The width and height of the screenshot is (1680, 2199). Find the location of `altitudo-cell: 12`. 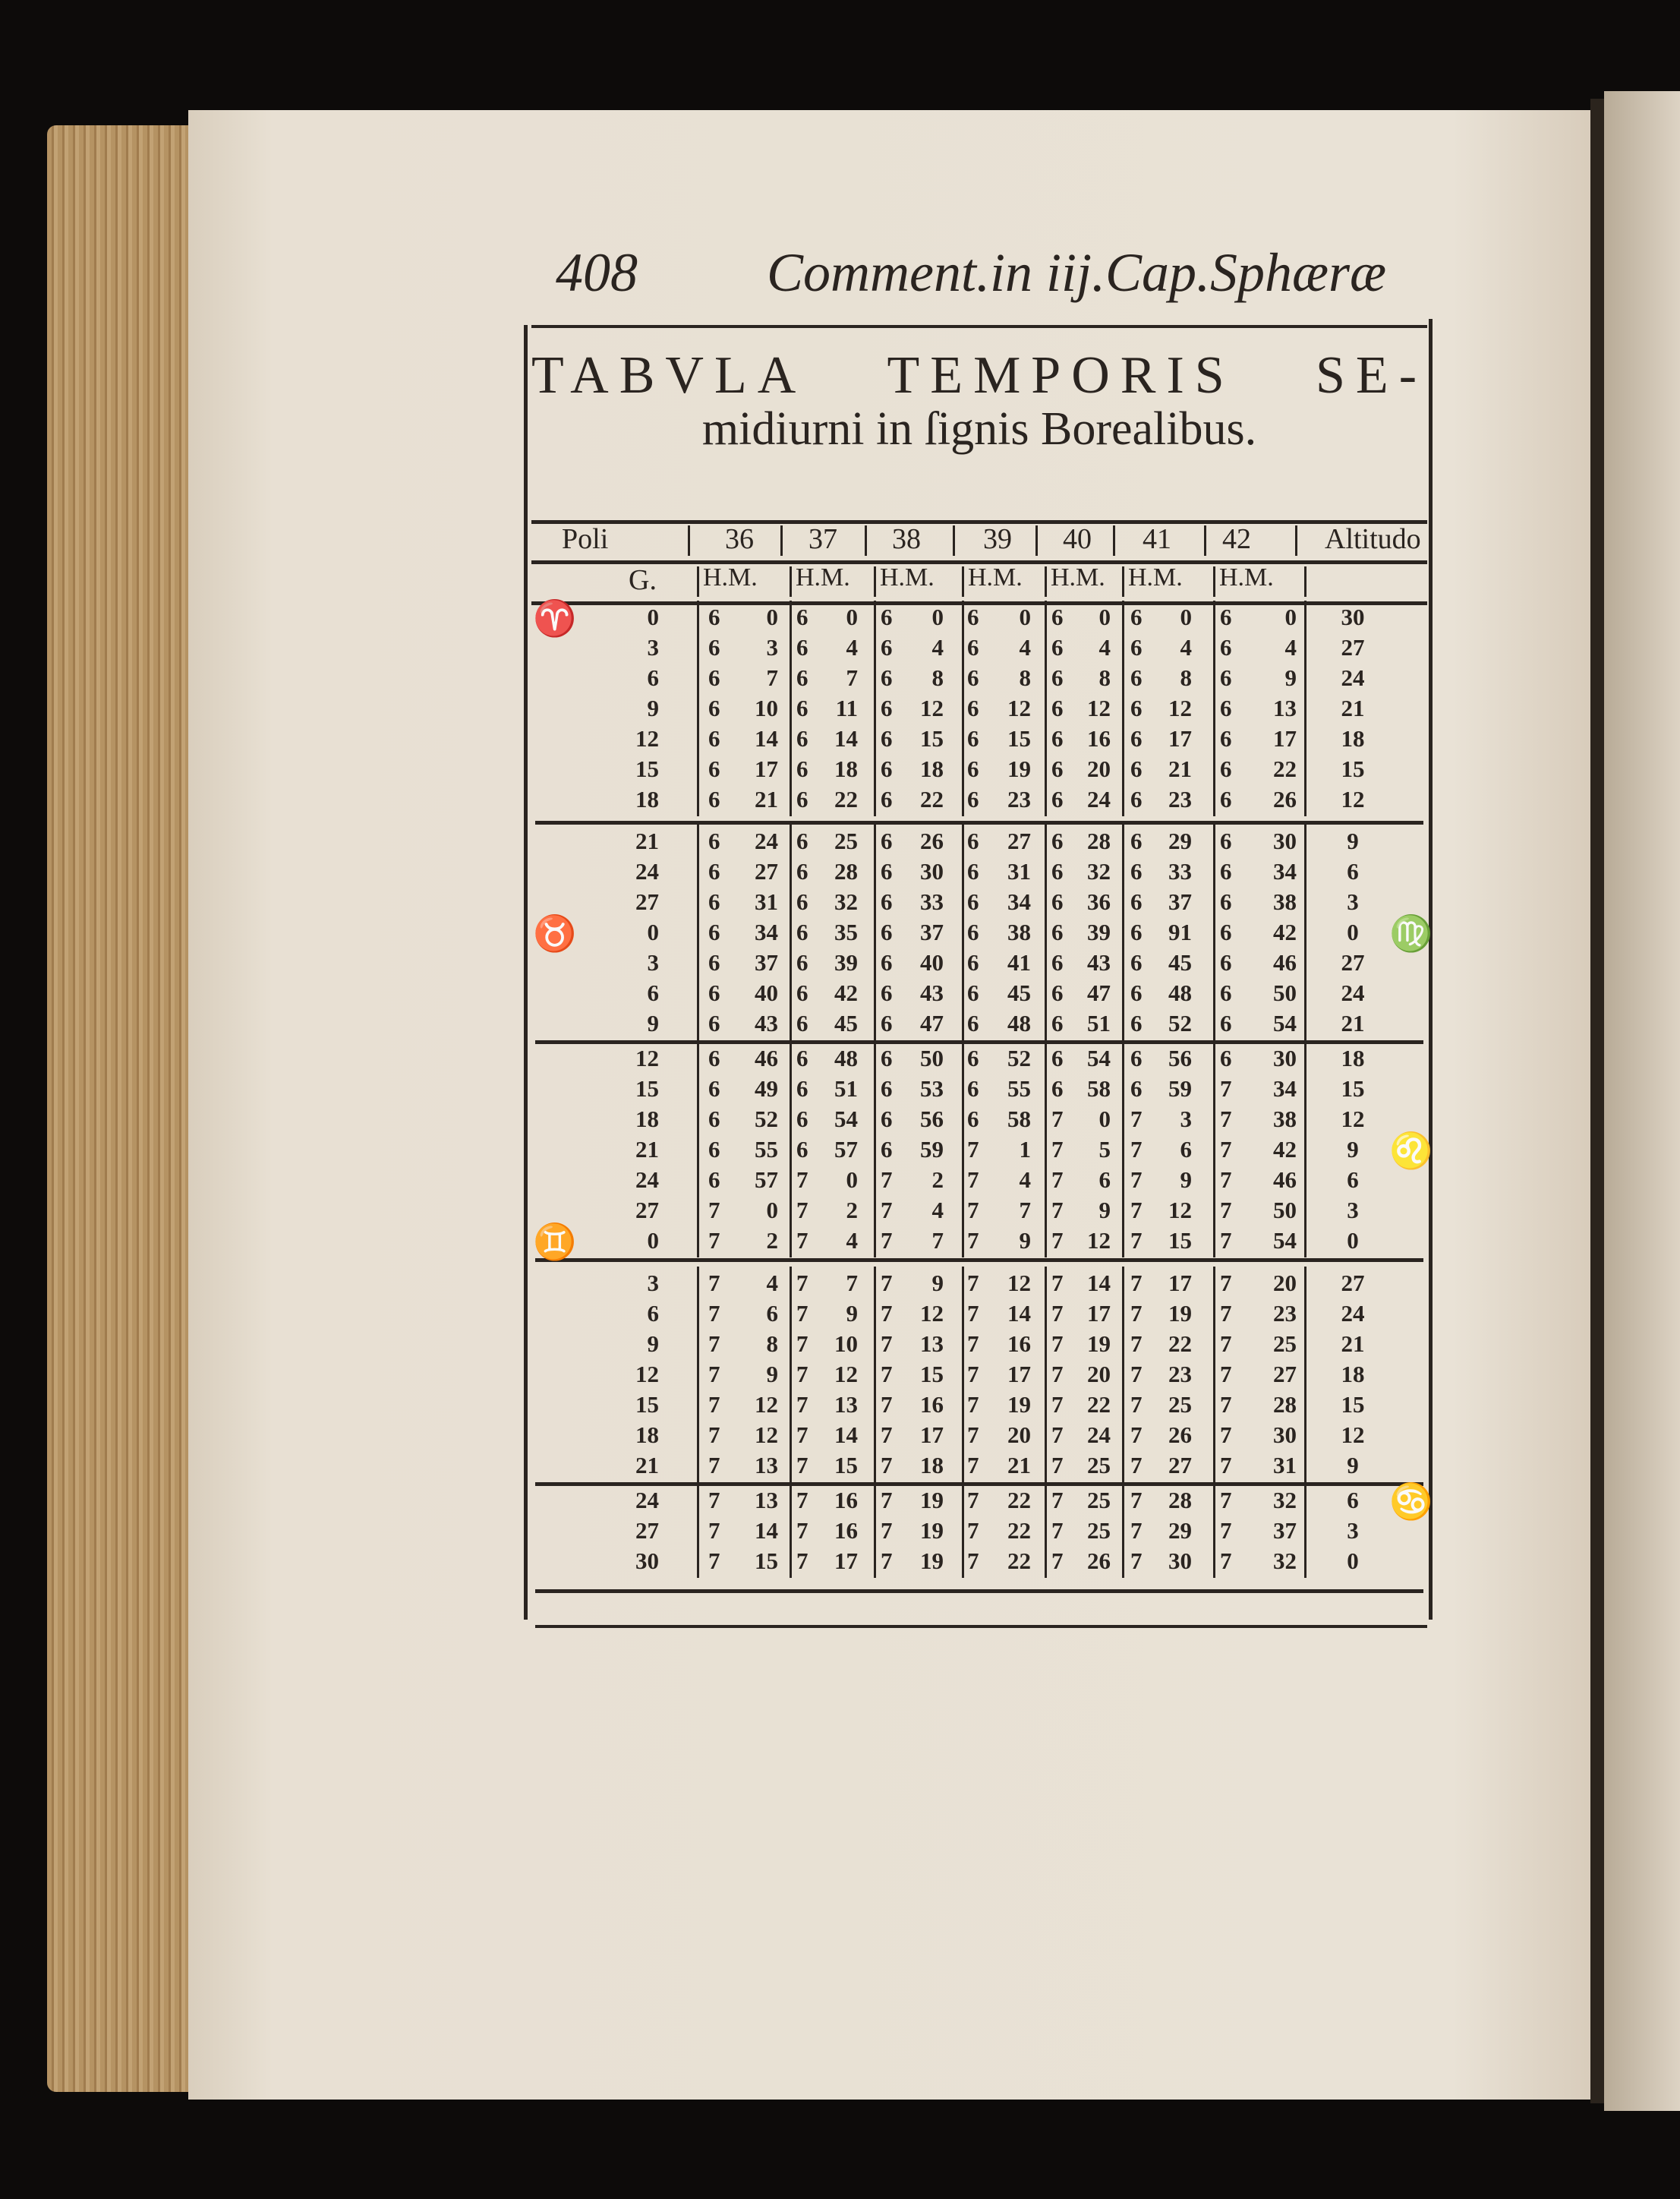

altitudo-cell: 12 is located at coordinates (1353, 1434).